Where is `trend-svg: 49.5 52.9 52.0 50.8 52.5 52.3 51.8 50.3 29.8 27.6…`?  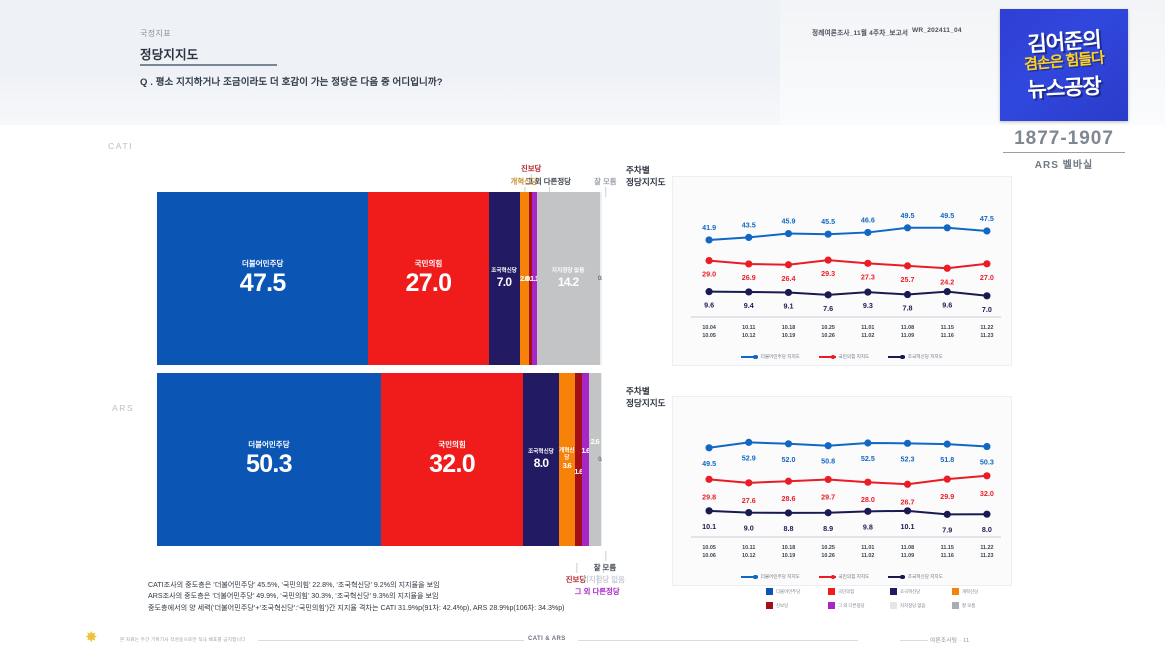 trend-svg: 49.5 52.9 52.0 50.8 52.5 52.3 51.8 50.3 29.8 27.6… is located at coordinates (846, 498).